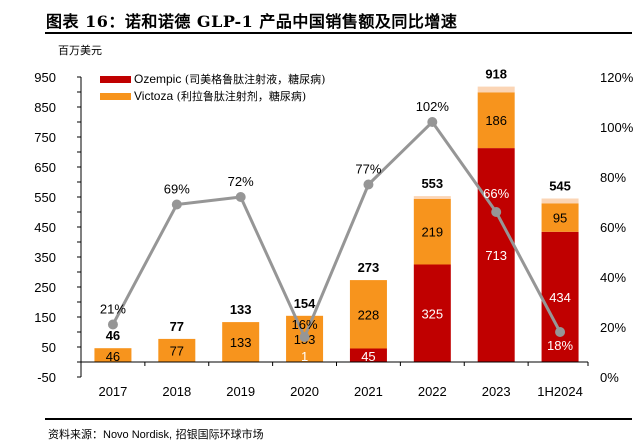 The width and height of the screenshot is (642, 447). What do you see at coordinates (45, 287) in the screenshot?
I see `y-tick-label-left: 250` at bounding box center [45, 287].